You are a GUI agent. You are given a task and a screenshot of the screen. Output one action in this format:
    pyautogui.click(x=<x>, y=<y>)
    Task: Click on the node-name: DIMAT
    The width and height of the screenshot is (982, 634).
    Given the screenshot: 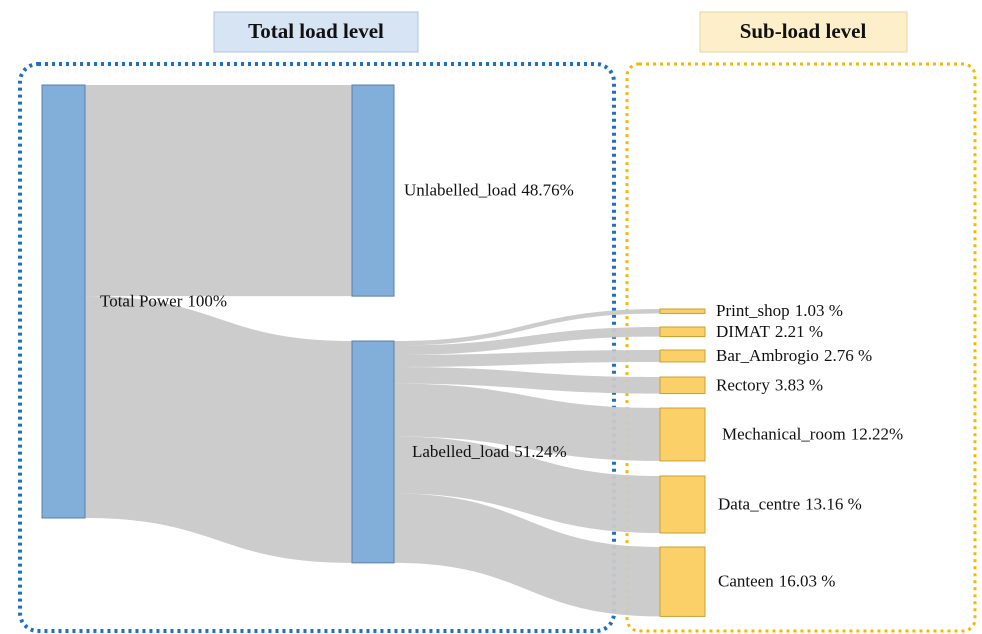 What is the action you would take?
    pyautogui.click(x=743, y=331)
    